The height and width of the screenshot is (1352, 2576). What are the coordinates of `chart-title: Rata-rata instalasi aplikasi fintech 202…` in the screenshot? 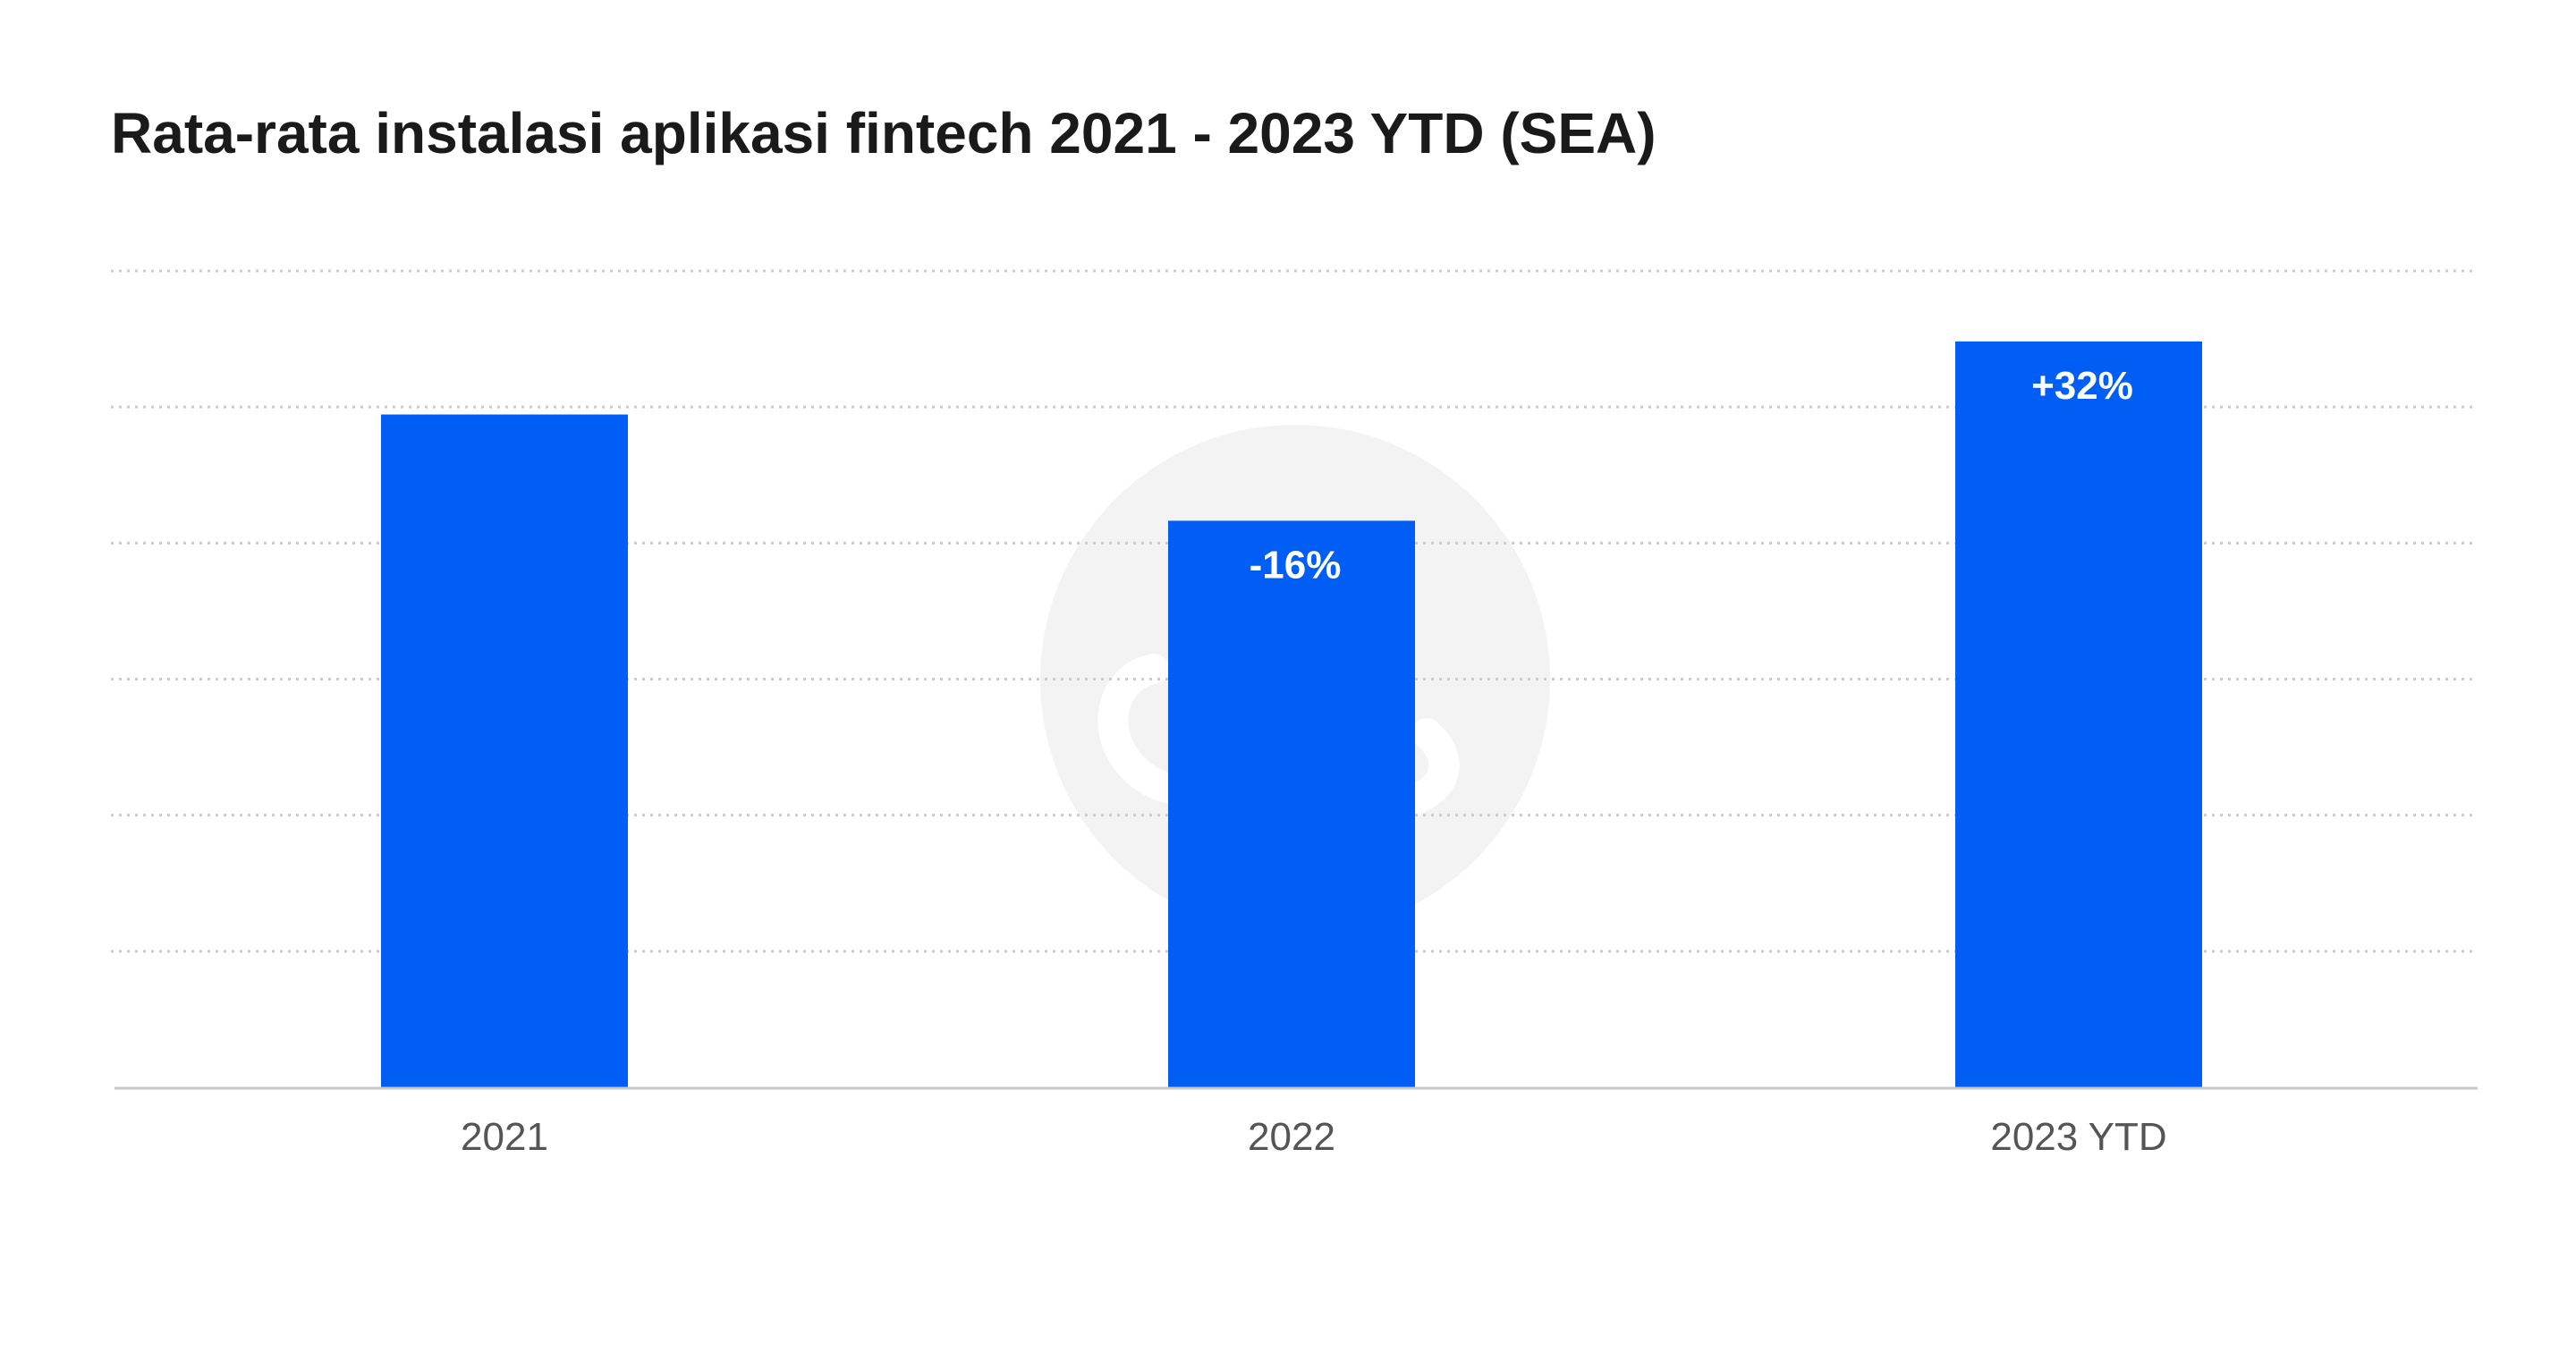 It's located at (884, 133).